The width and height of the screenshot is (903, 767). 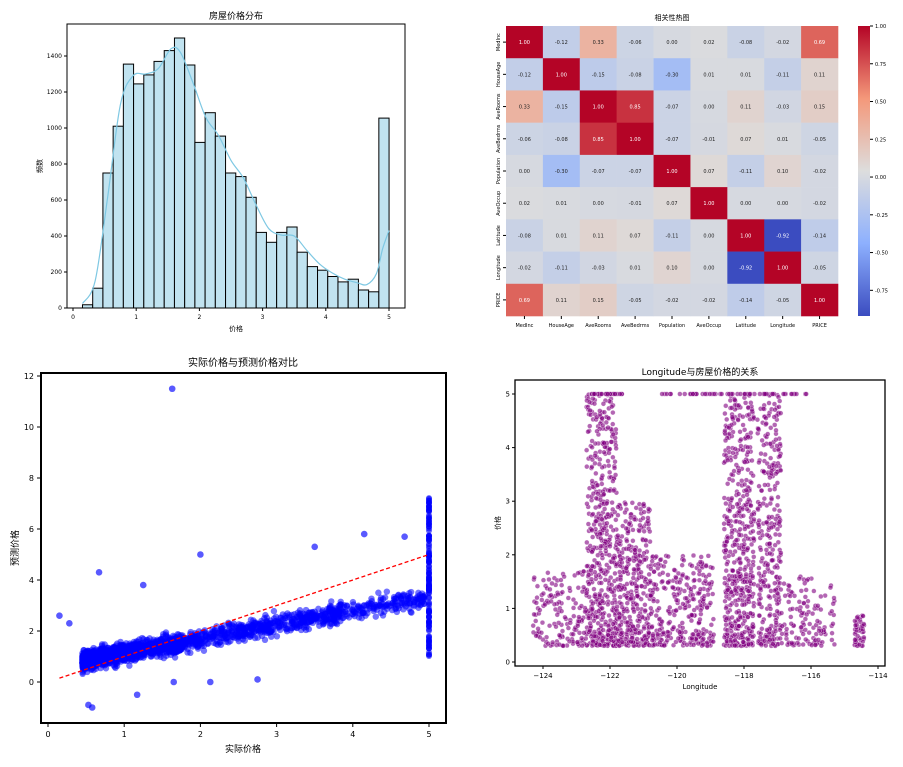 I want to click on heatmap-y-label: AveBedrms, so click(x=499, y=138).